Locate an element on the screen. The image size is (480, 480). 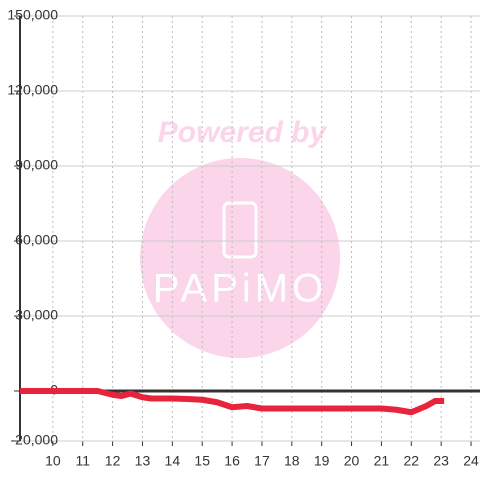
x-tick-label: 14 is located at coordinates (173, 461).